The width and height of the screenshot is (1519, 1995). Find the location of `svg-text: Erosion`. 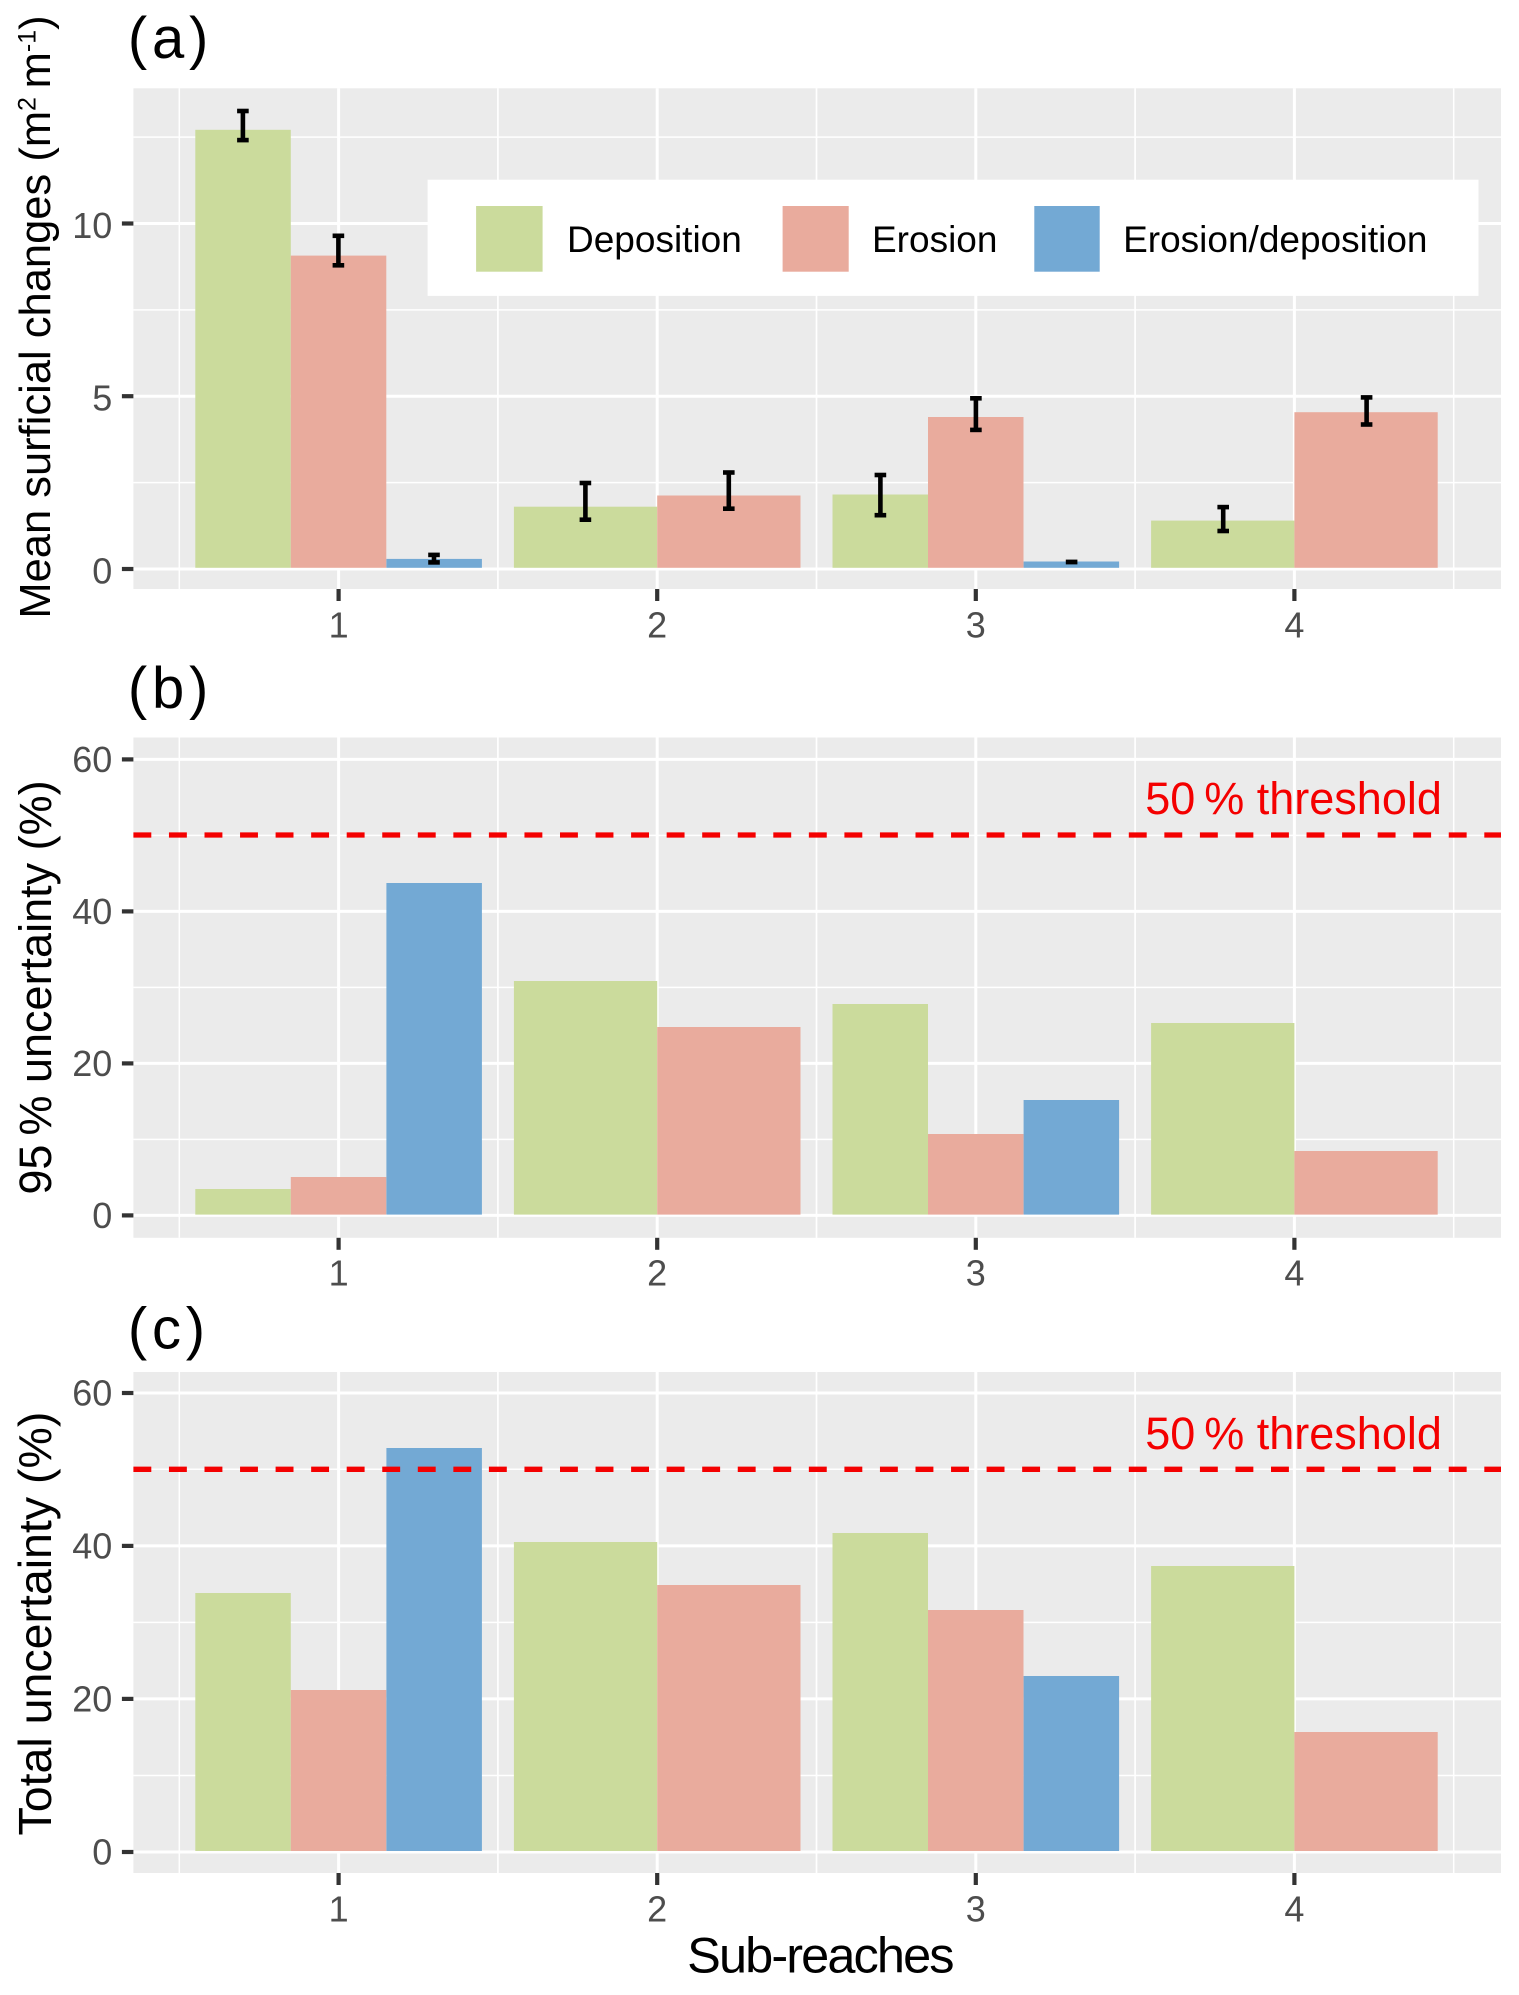

svg-text: Erosion is located at coordinates (934, 239).